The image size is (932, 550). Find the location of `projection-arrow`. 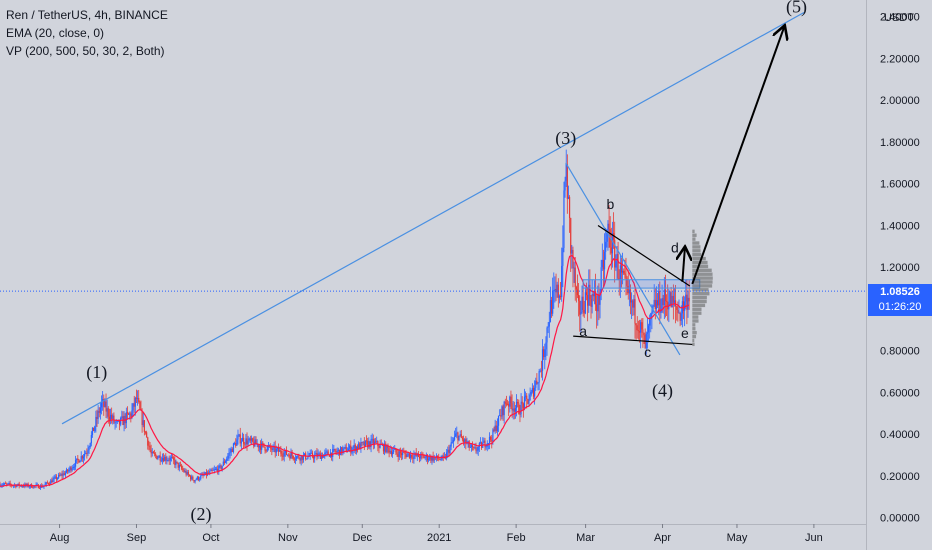

projection-arrow is located at coordinates (737, 156).